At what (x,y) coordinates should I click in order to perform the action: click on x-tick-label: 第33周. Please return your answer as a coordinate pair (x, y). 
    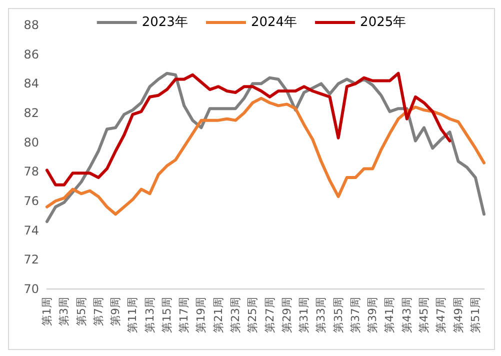
    Looking at the image, I should click on (321, 315).